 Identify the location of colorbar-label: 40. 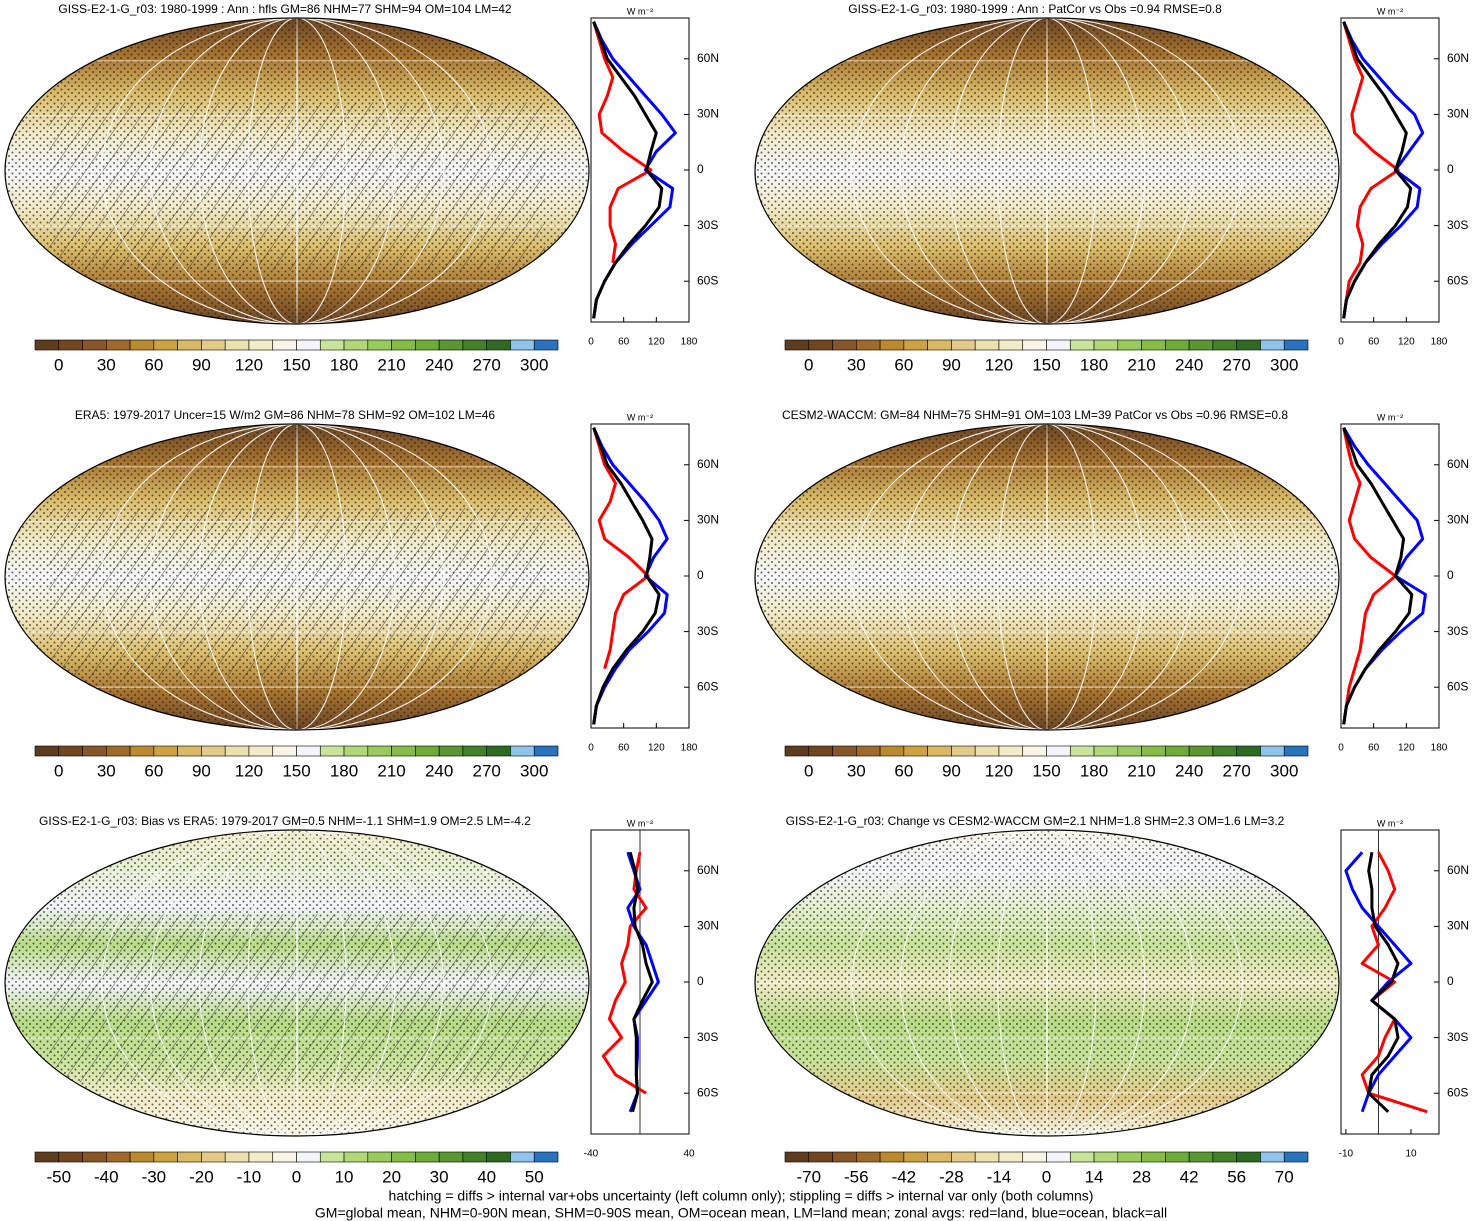
(486, 1176).